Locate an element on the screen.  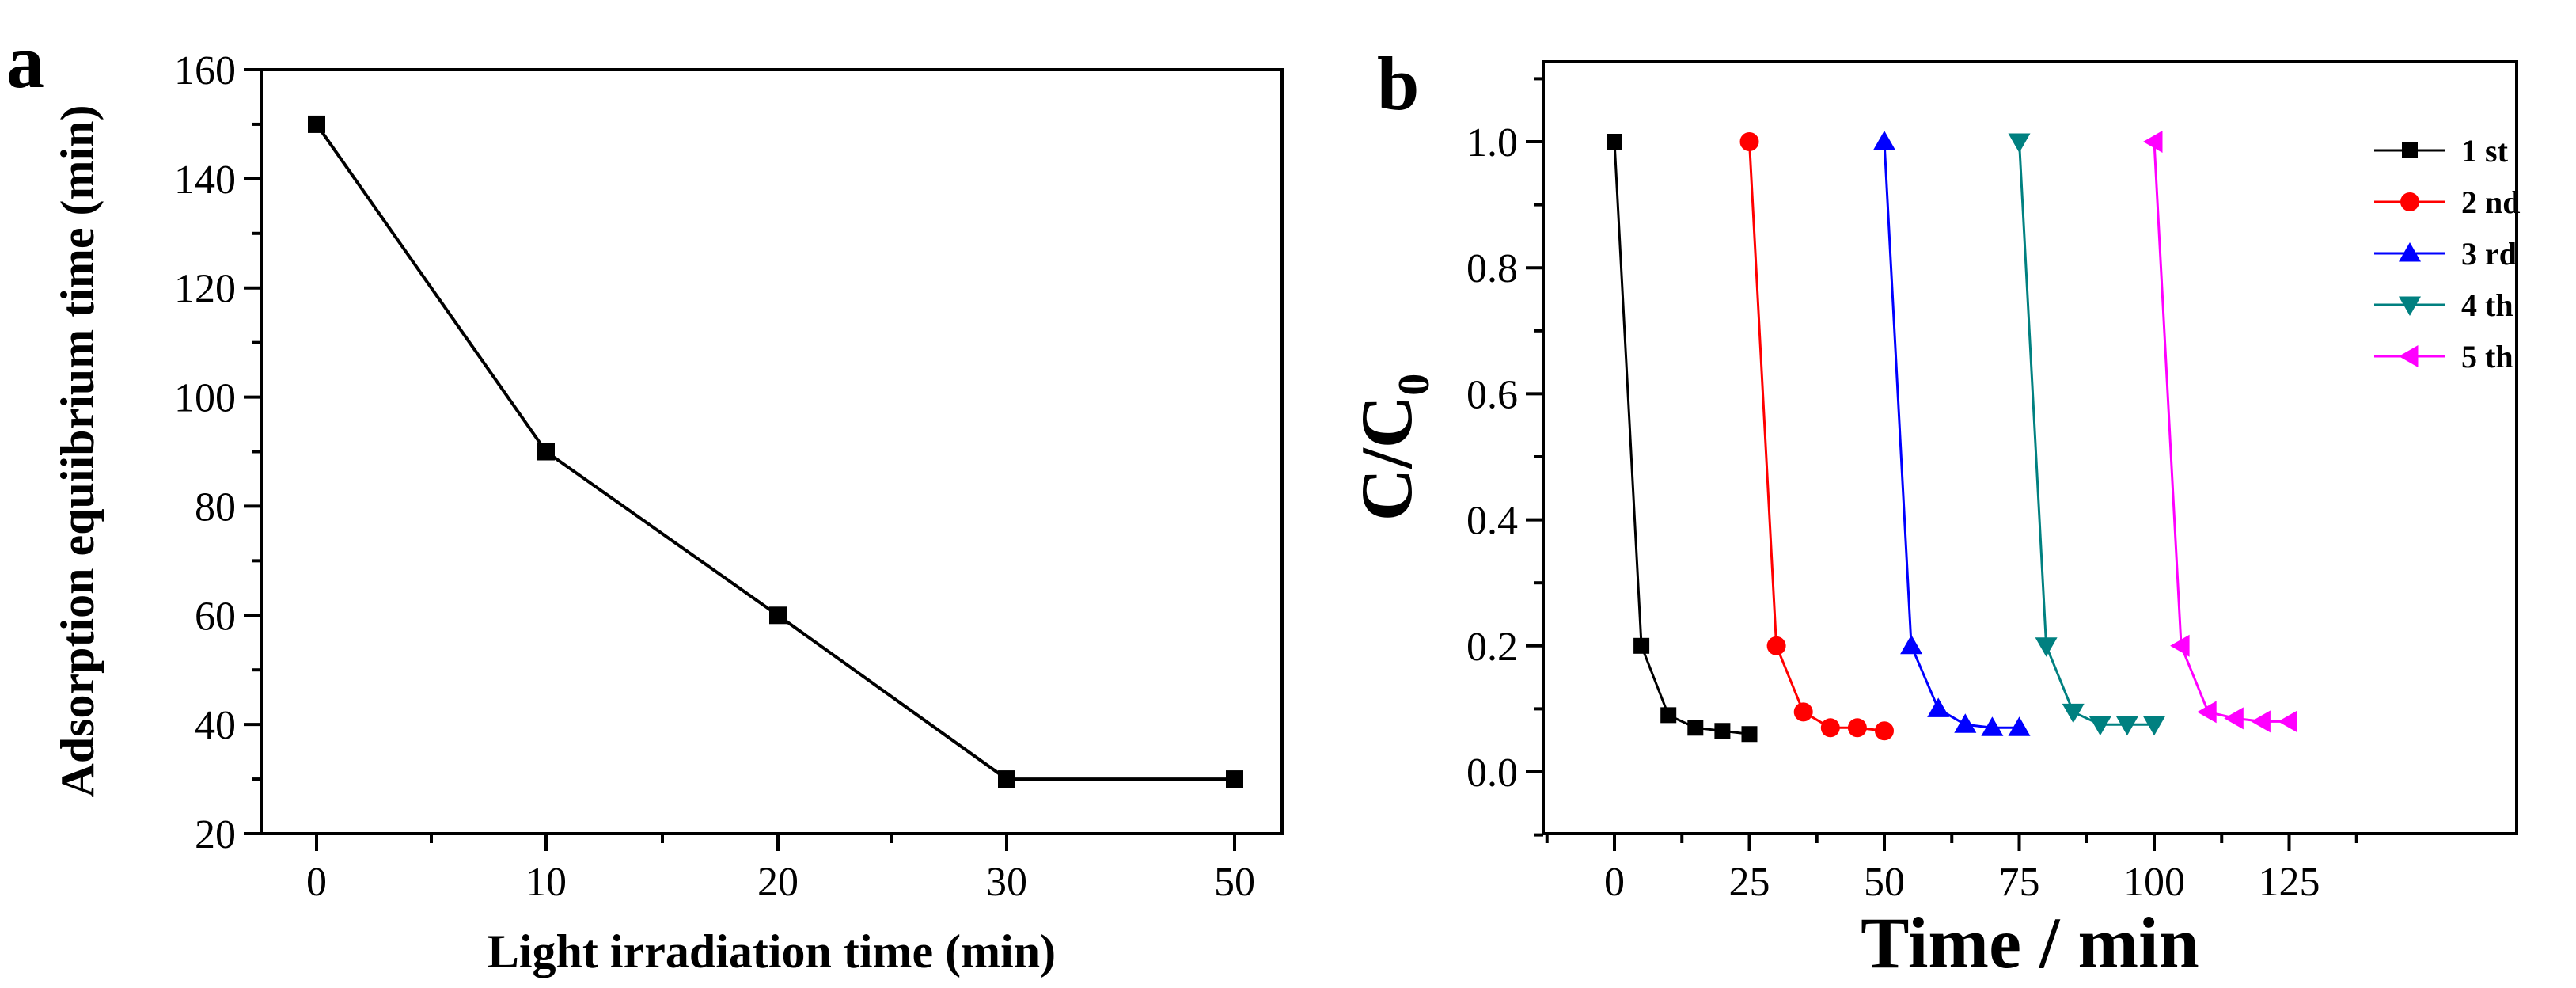
panel-b-legend-item: 2 nd is located at coordinates (2447, 202).